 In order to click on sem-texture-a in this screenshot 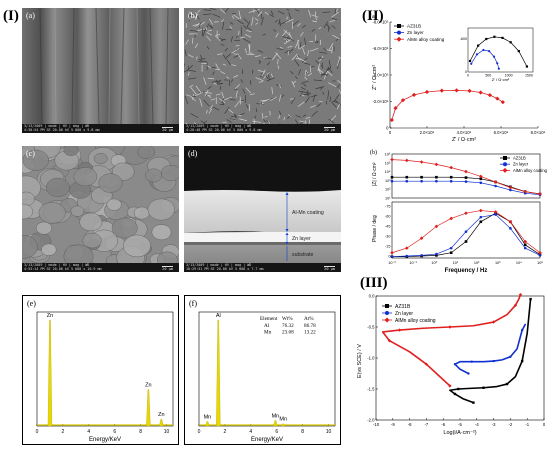, I will do `click(100, 66)`.